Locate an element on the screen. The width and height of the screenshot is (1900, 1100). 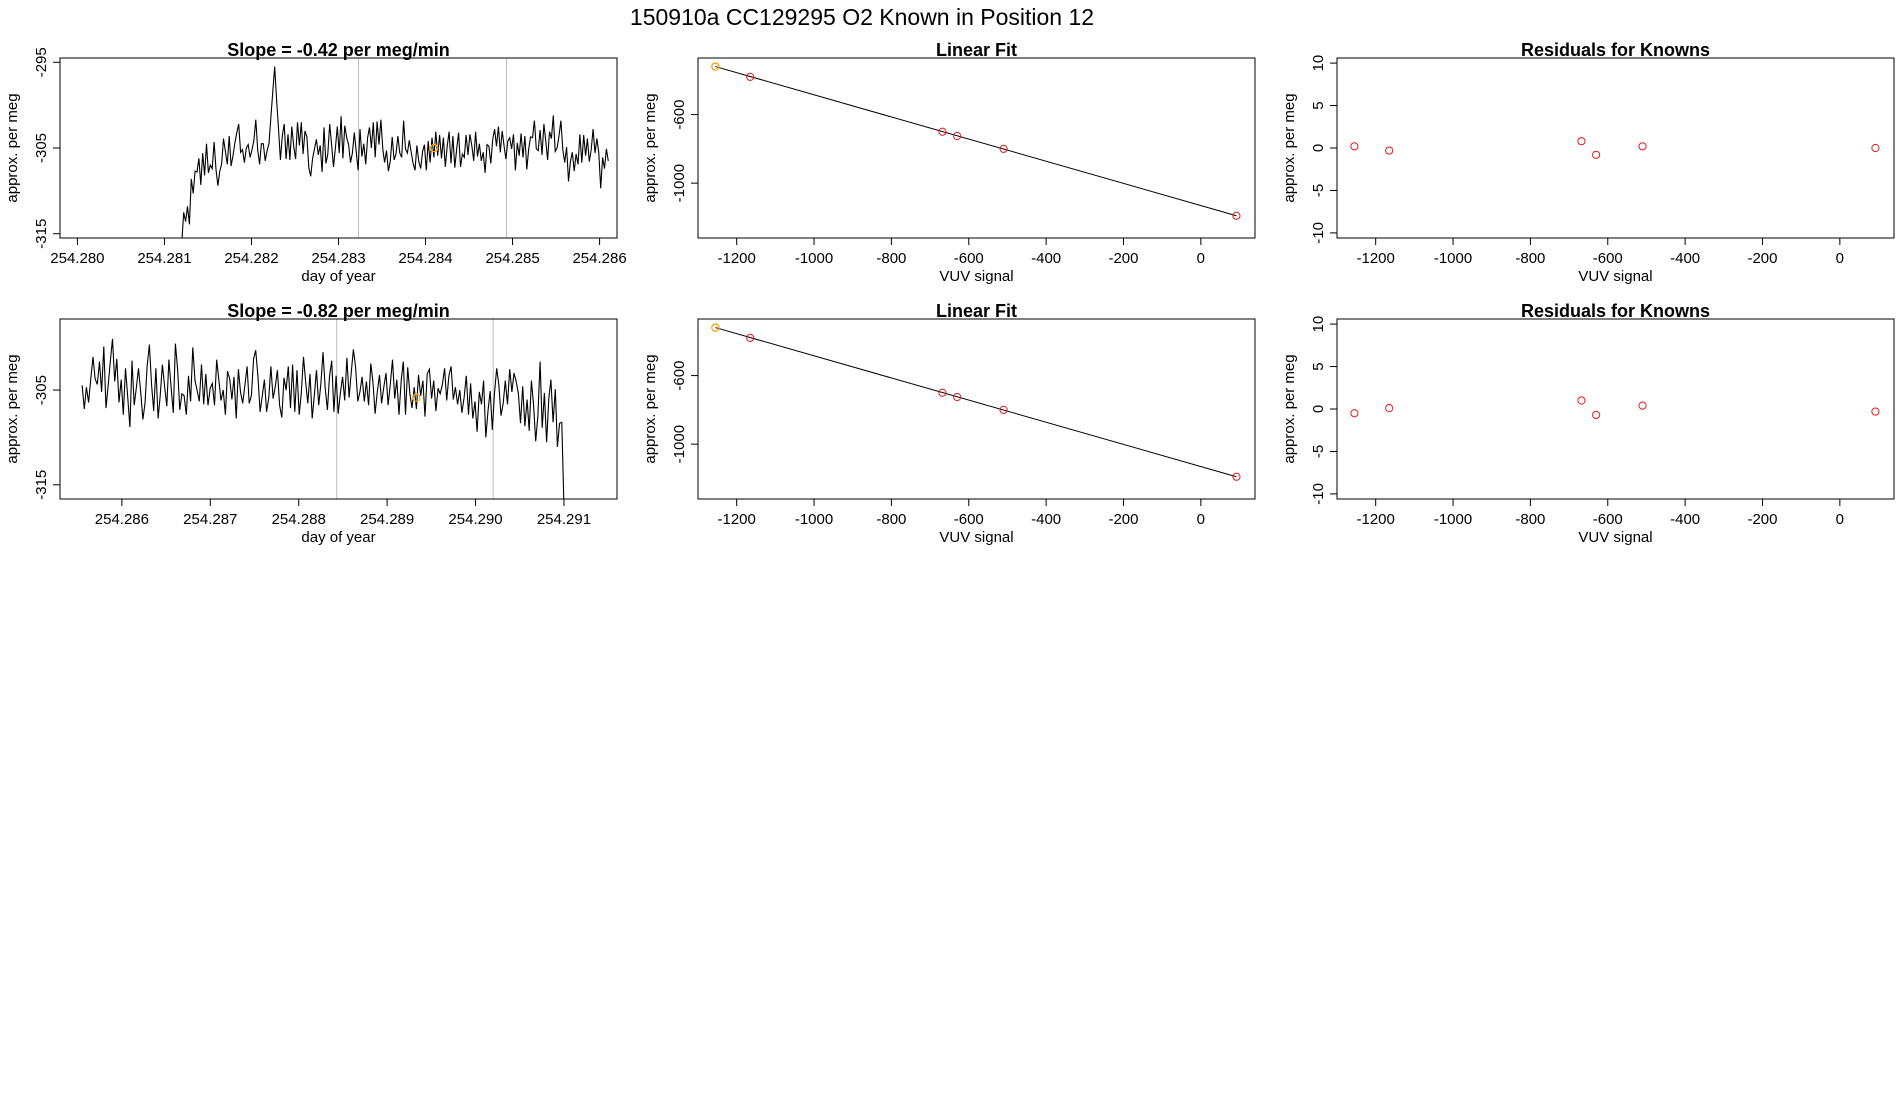
y-tick-label: -315 is located at coordinates (41, 234).